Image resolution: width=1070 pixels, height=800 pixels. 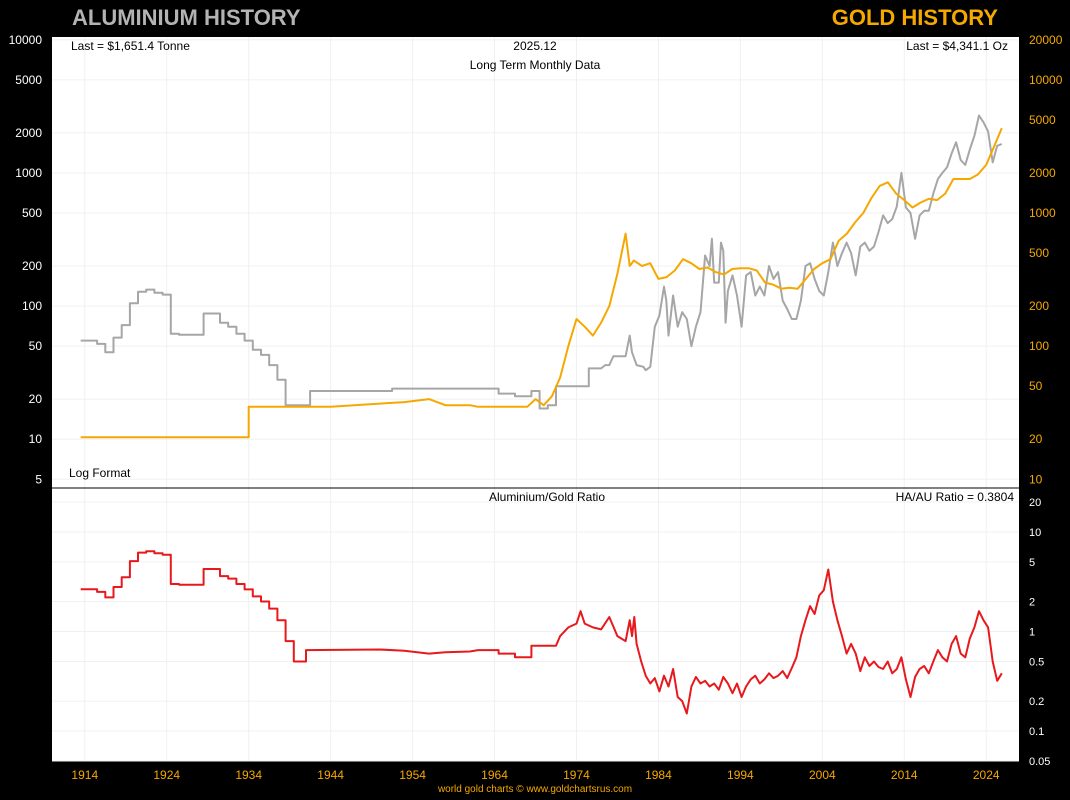 What do you see at coordinates (904, 775) in the screenshot?
I see `x-tick-label: 2014` at bounding box center [904, 775].